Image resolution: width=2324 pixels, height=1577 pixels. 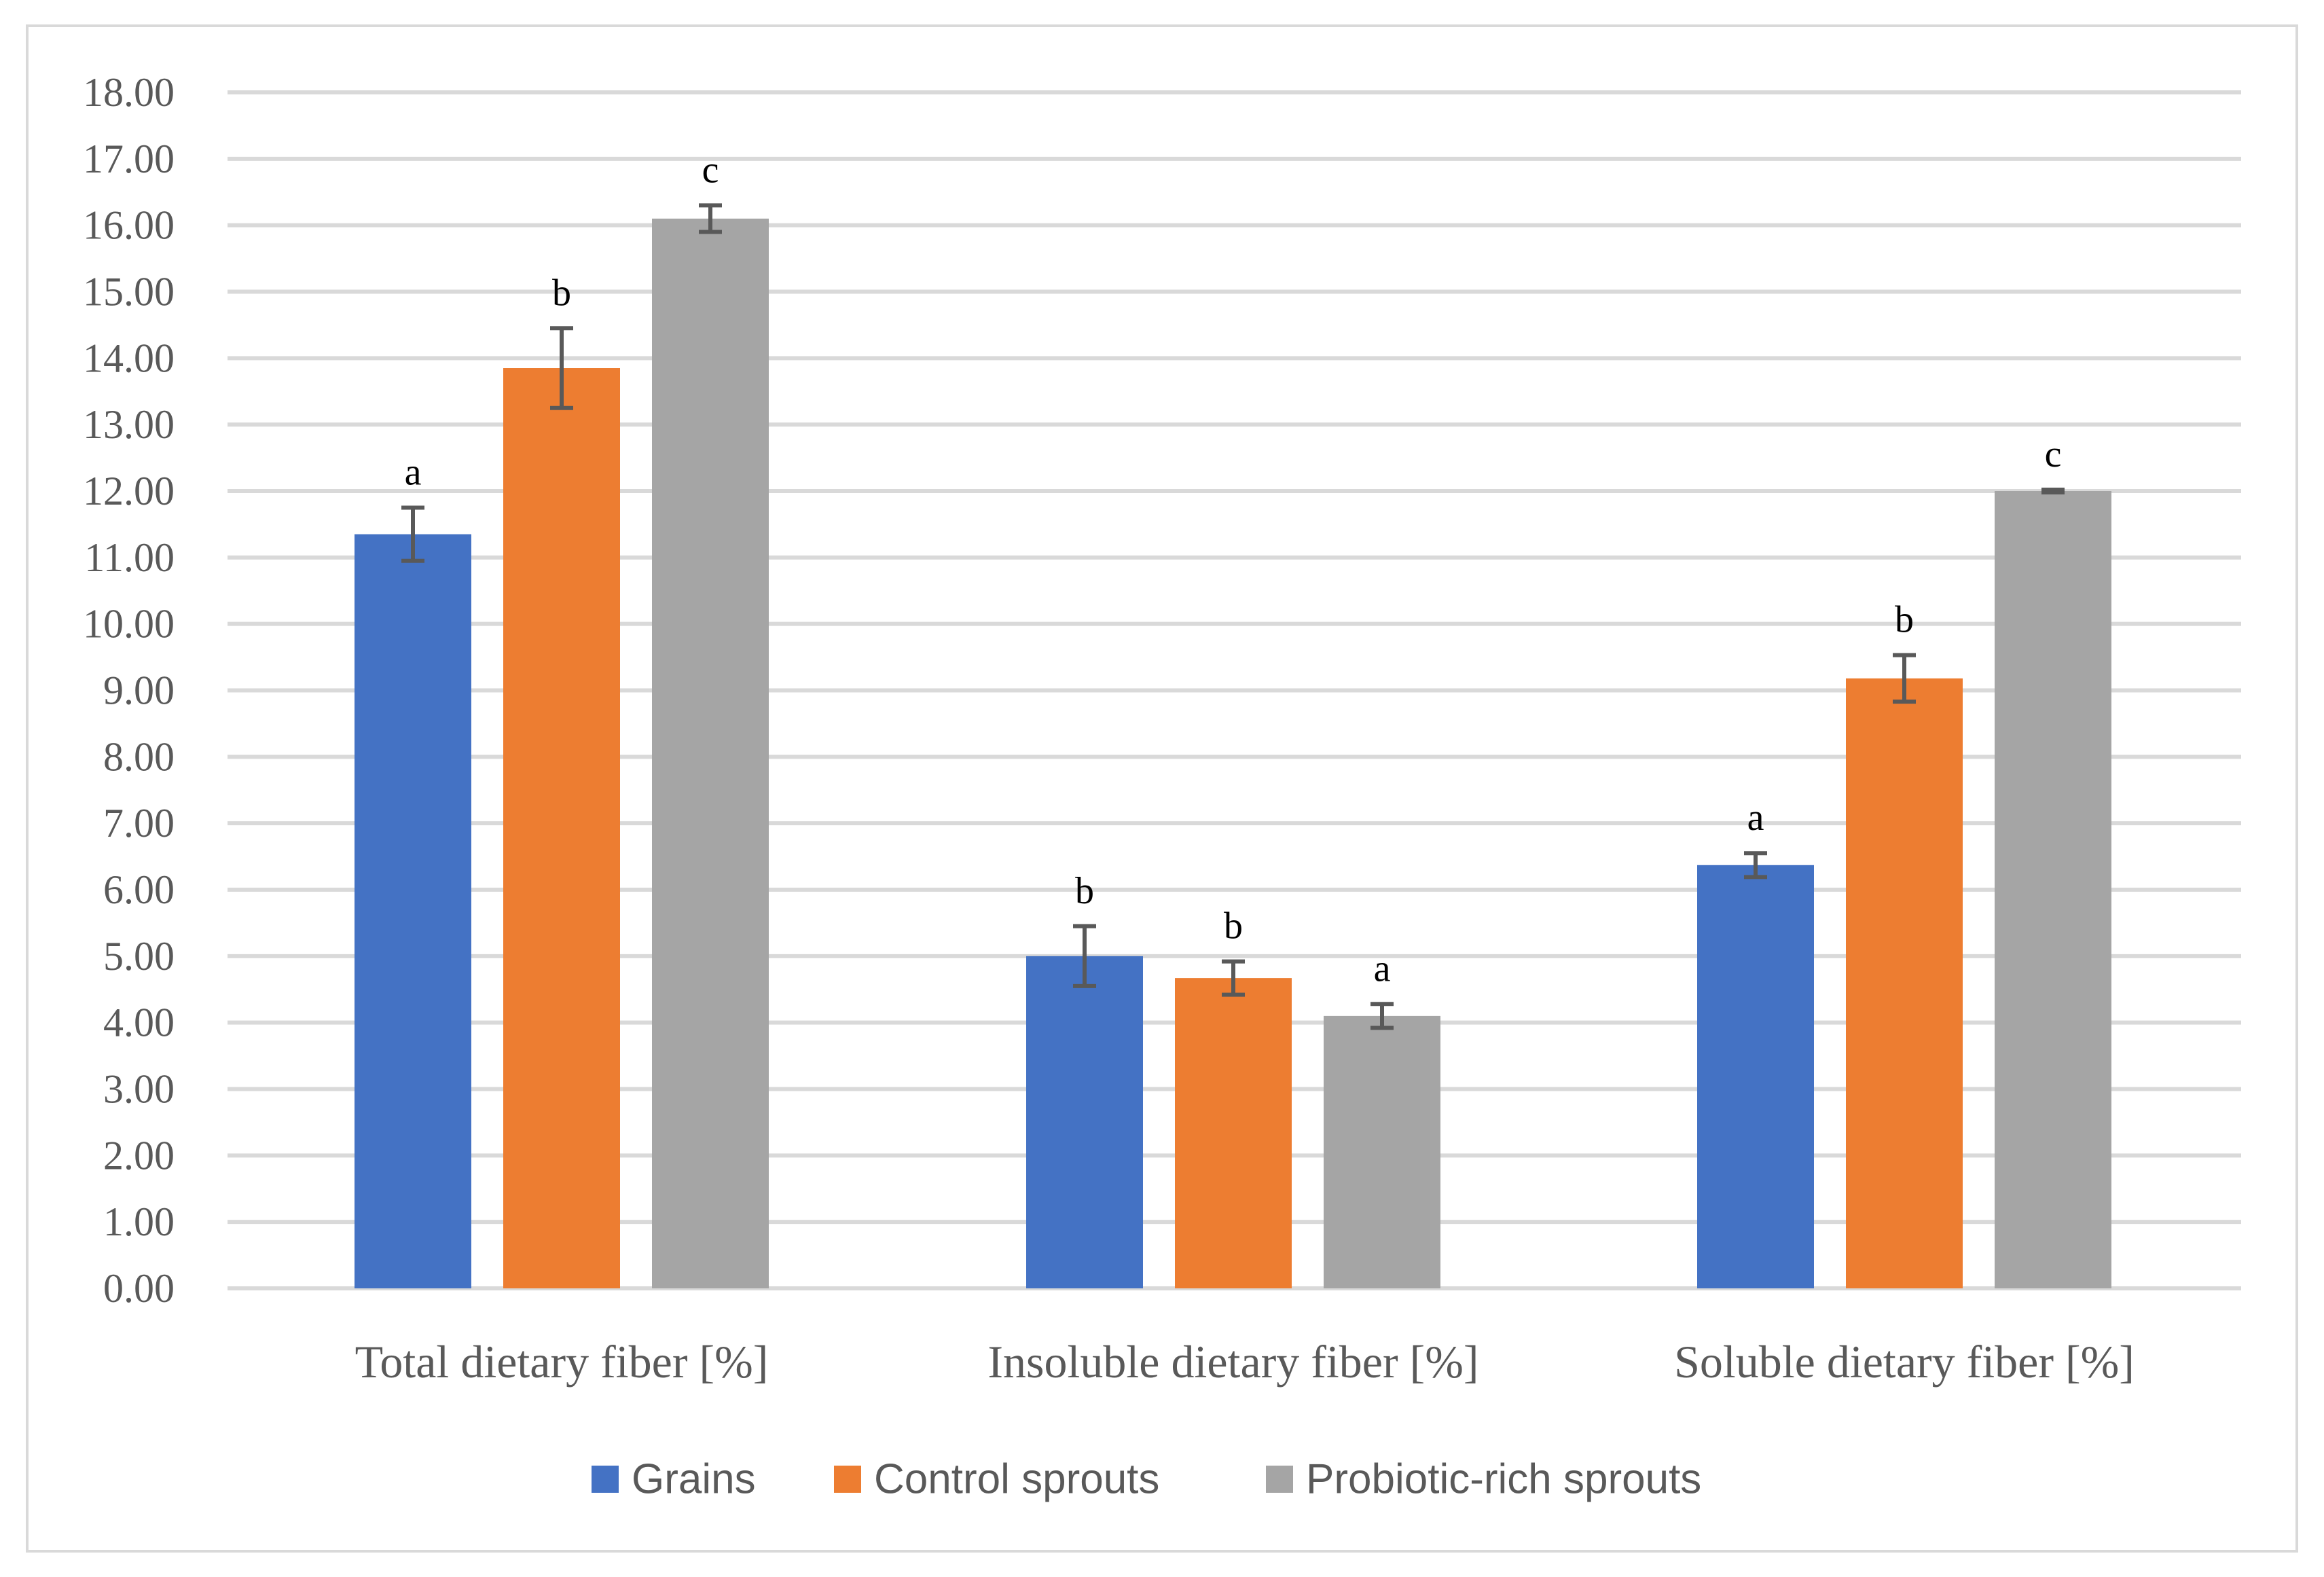 What do you see at coordinates (129, 92) in the screenshot?
I see `y-tick-label: 18.00` at bounding box center [129, 92].